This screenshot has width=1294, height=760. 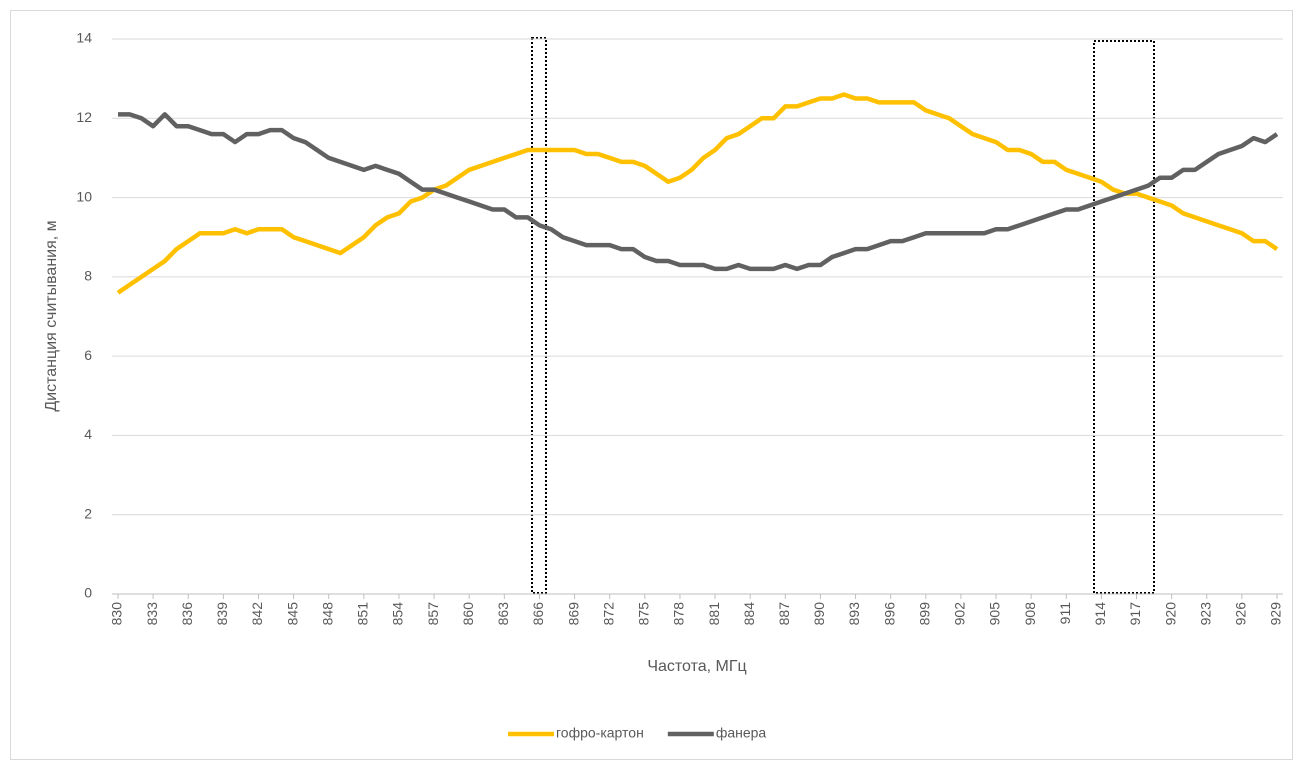 What do you see at coordinates (1205, 614) in the screenshot?
I see `x-tick-label: 923` at bounding box center [1205, 614].